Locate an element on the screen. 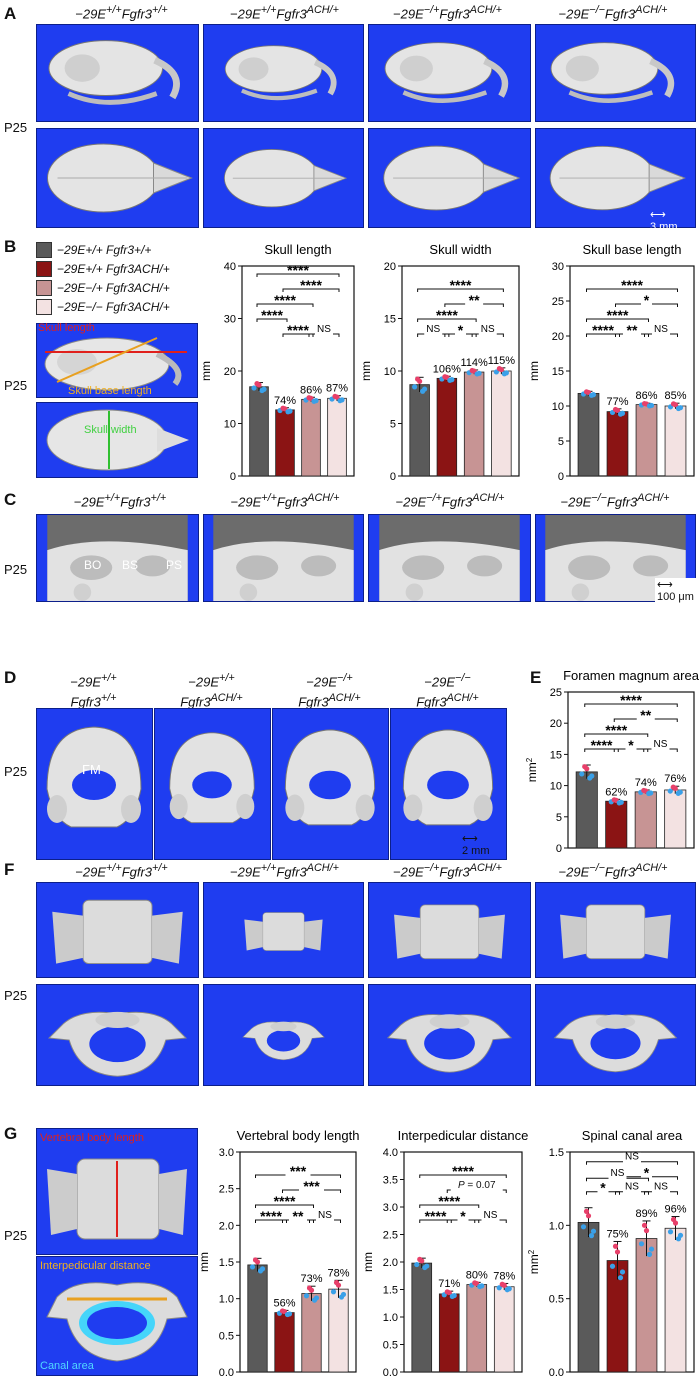  panel-label-f: F is located at coordinates (9, 869).